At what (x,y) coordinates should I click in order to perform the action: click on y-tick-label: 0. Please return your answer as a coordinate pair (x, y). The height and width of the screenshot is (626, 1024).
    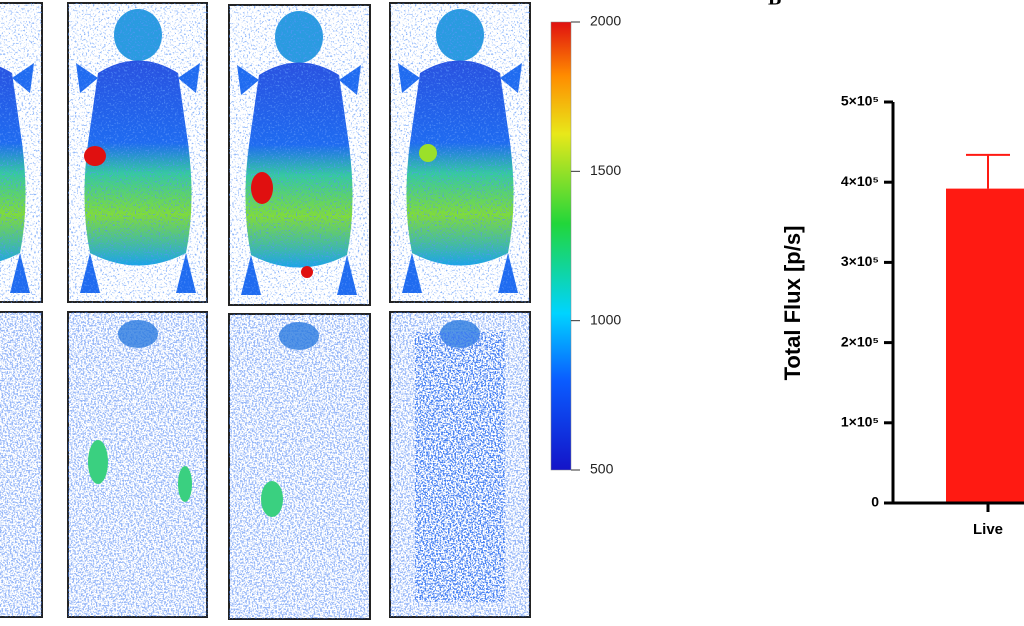
    Looking at the image, I should click on (875, 502).